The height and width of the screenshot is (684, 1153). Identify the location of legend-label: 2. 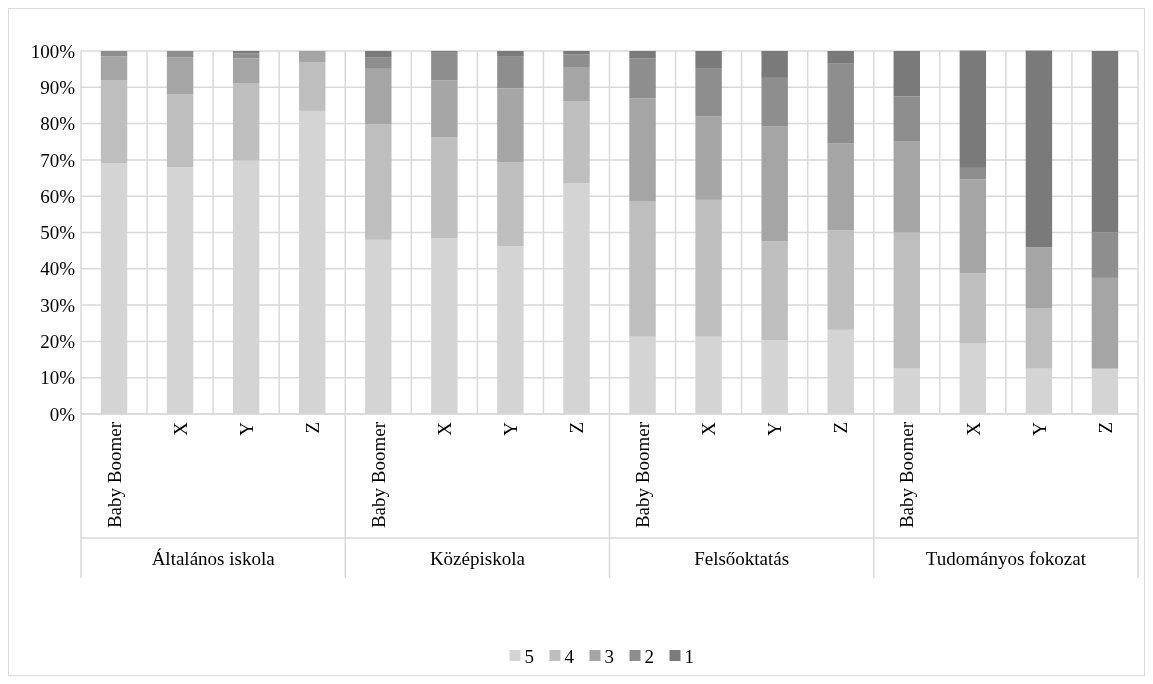
(649, 656).